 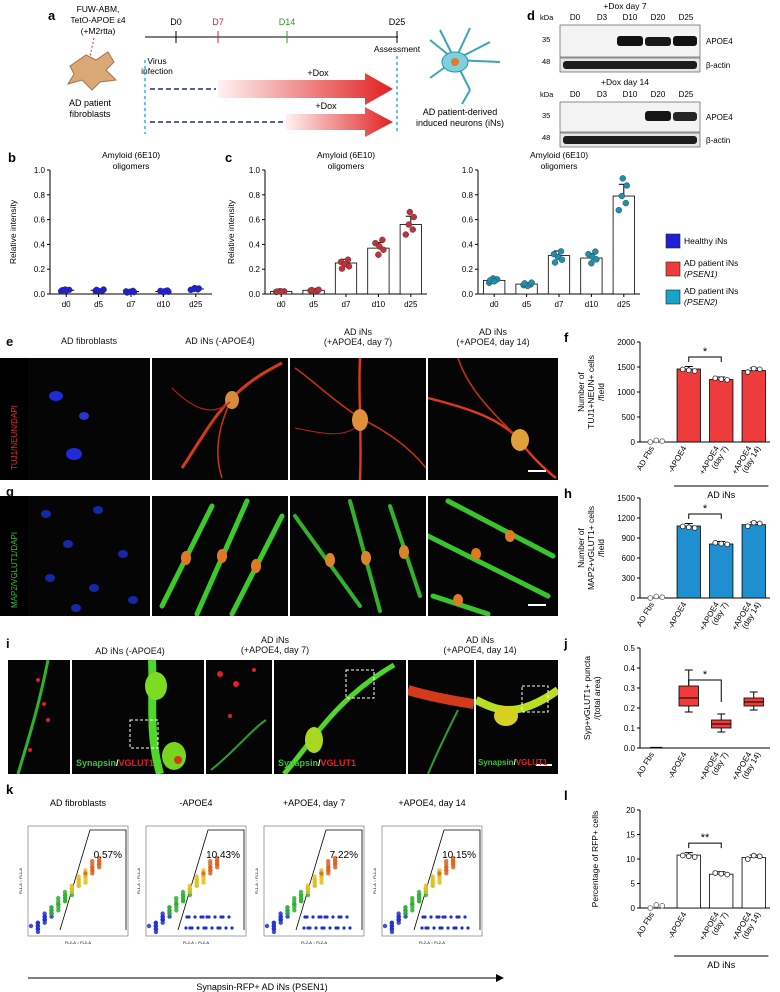 I want to click on dox-arrow-day14, so click(x=339, y=122).